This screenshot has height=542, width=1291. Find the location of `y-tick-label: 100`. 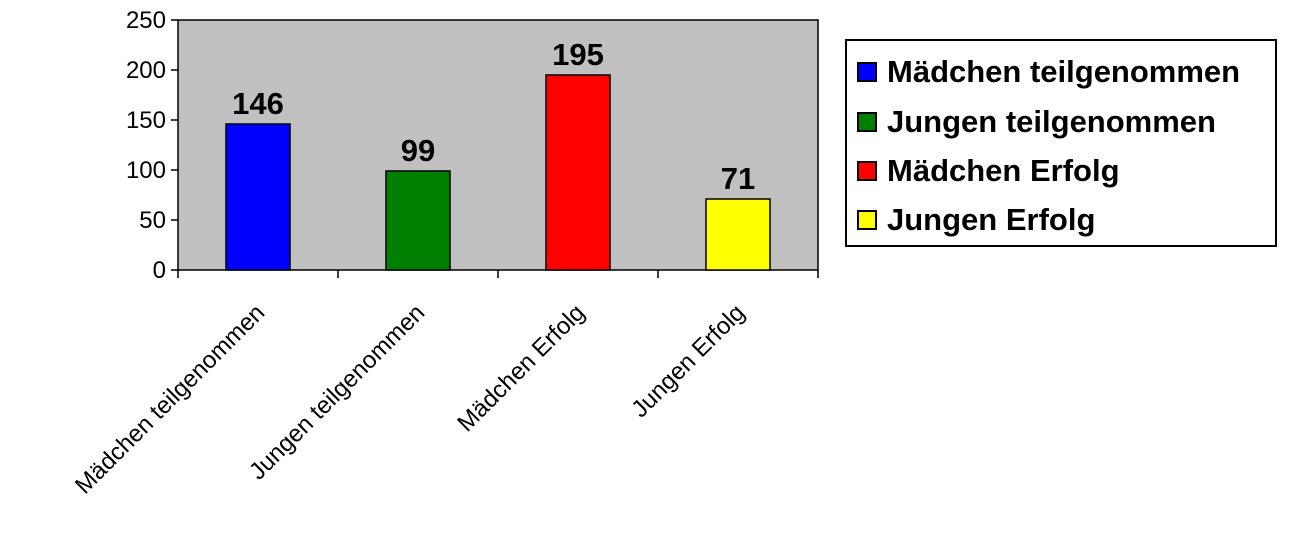

y-tick-label: 100 is located at coordinates (146, 170).